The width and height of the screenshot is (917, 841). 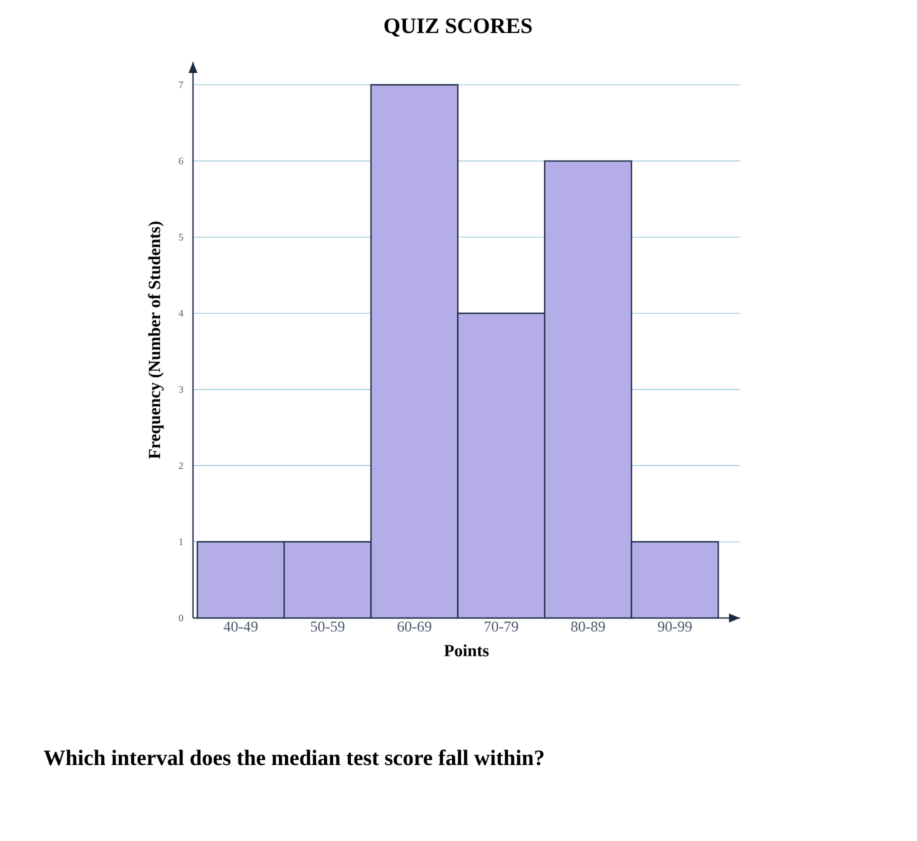 I want to click on x-tick-label: 80-89, so click(x=588, y=627).